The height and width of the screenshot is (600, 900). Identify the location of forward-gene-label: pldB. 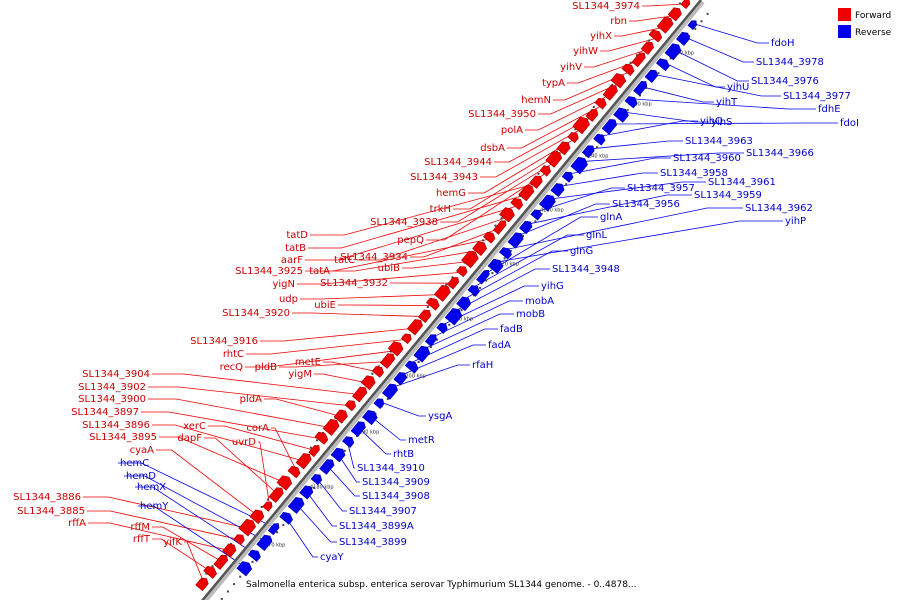
(266, 367).